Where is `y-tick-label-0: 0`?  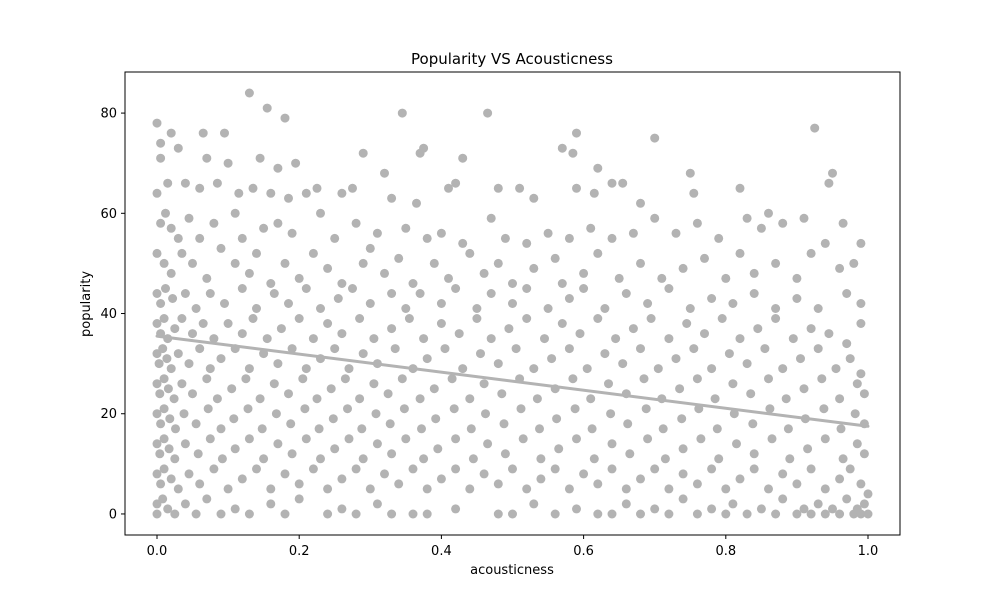
y-tick-label-0: 0 is located at coordinates (113, 514).